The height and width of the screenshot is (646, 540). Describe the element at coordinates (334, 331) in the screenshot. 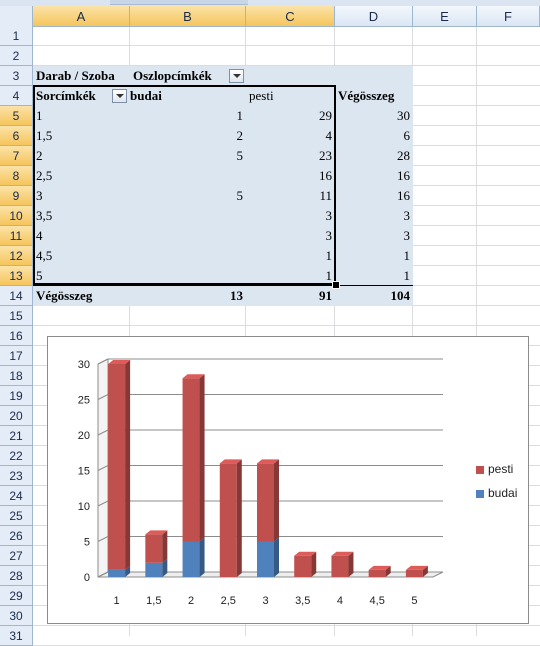

I see `gridline-vertical` at that location.